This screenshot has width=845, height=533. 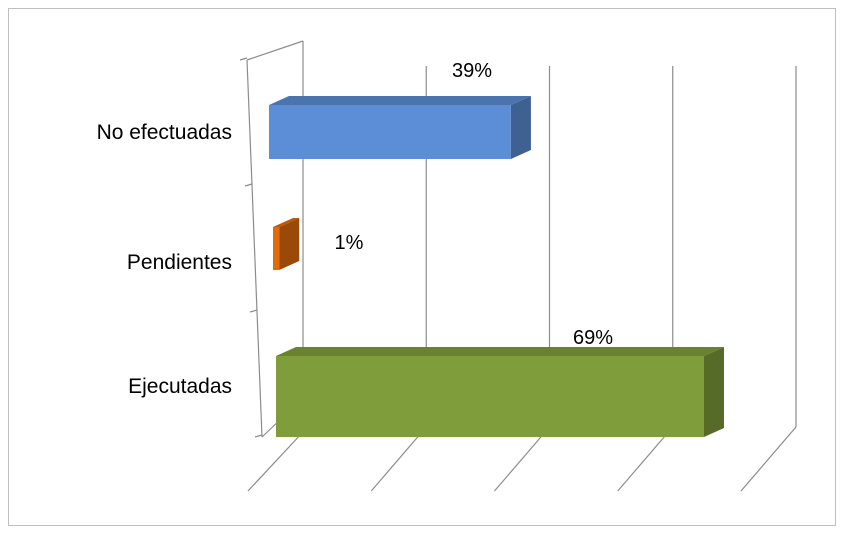 I want to click on category-label: Pendientes, so click(x=179, y=262).